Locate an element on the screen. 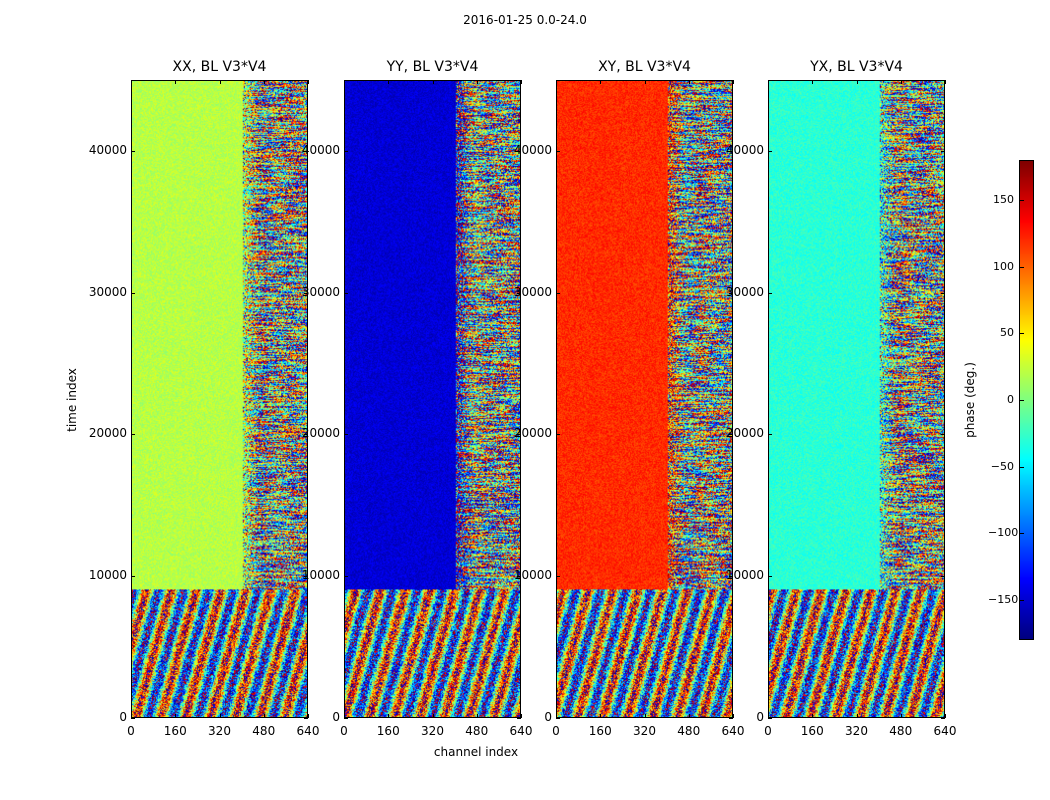  y-axis-label: time index is located at coordinates (72, 400).